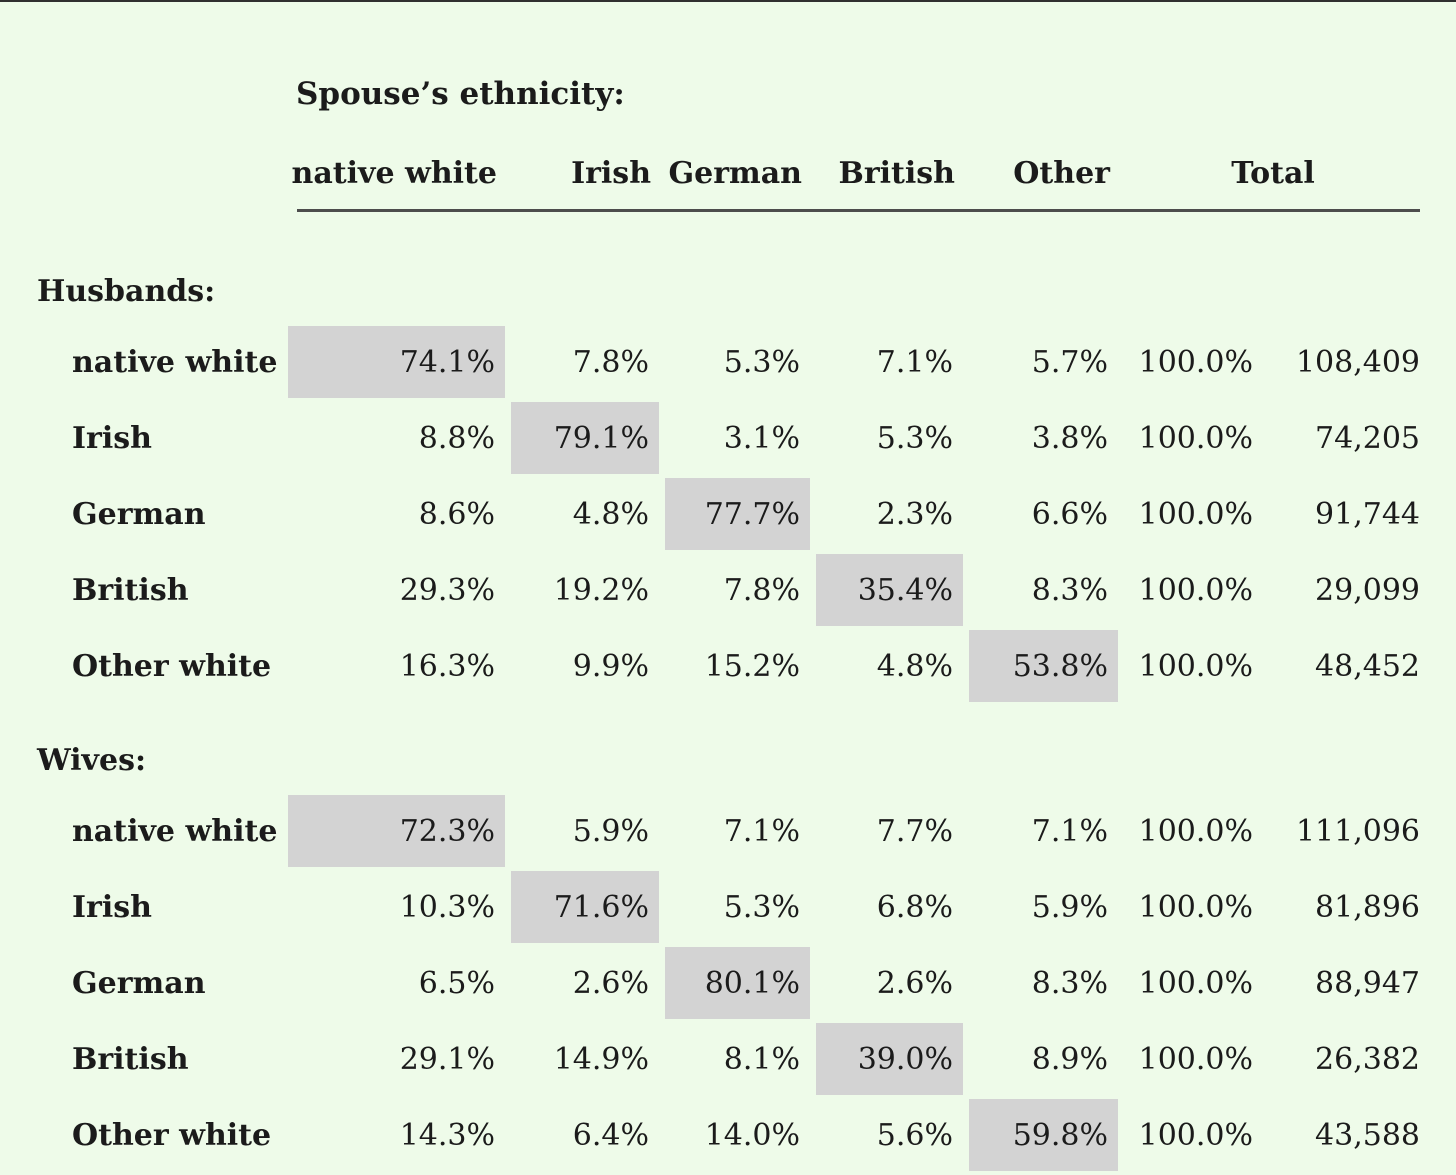  Describe the element at coordinates (737, 514) in the screenshot. I see `pct-cell: 77.7%` at that location.